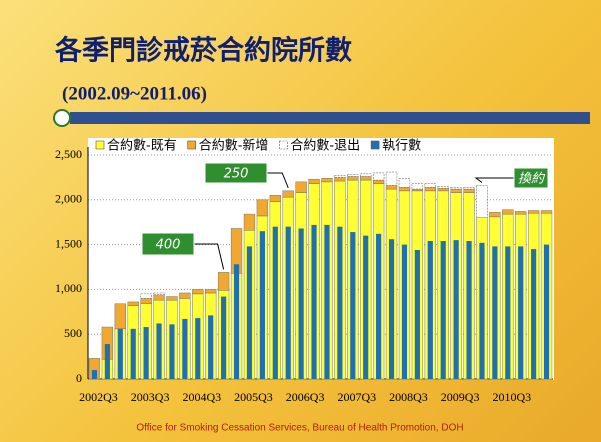 This screenshot has height=442, width=601. What do you see at coordinates (68, 154) in the screenshot?
I see `y-tick-label: 2,500` at bounding box center [68, 154].